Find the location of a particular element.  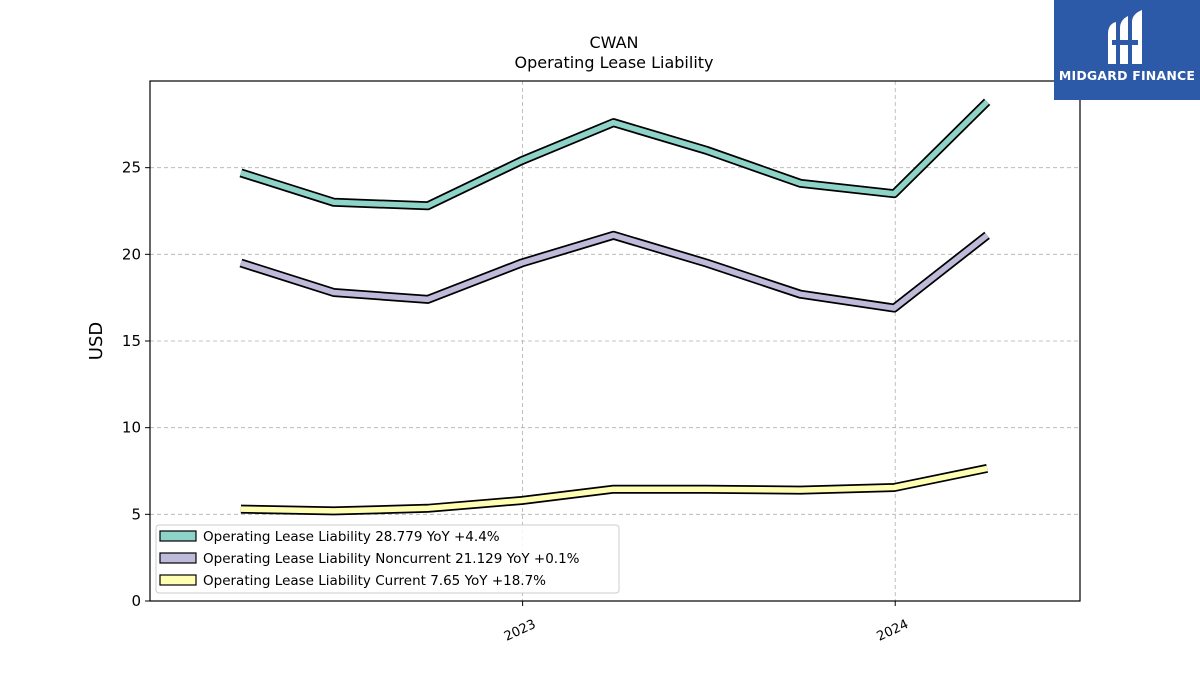

midgard-logo-icon is located at coordinates (1125, 37).